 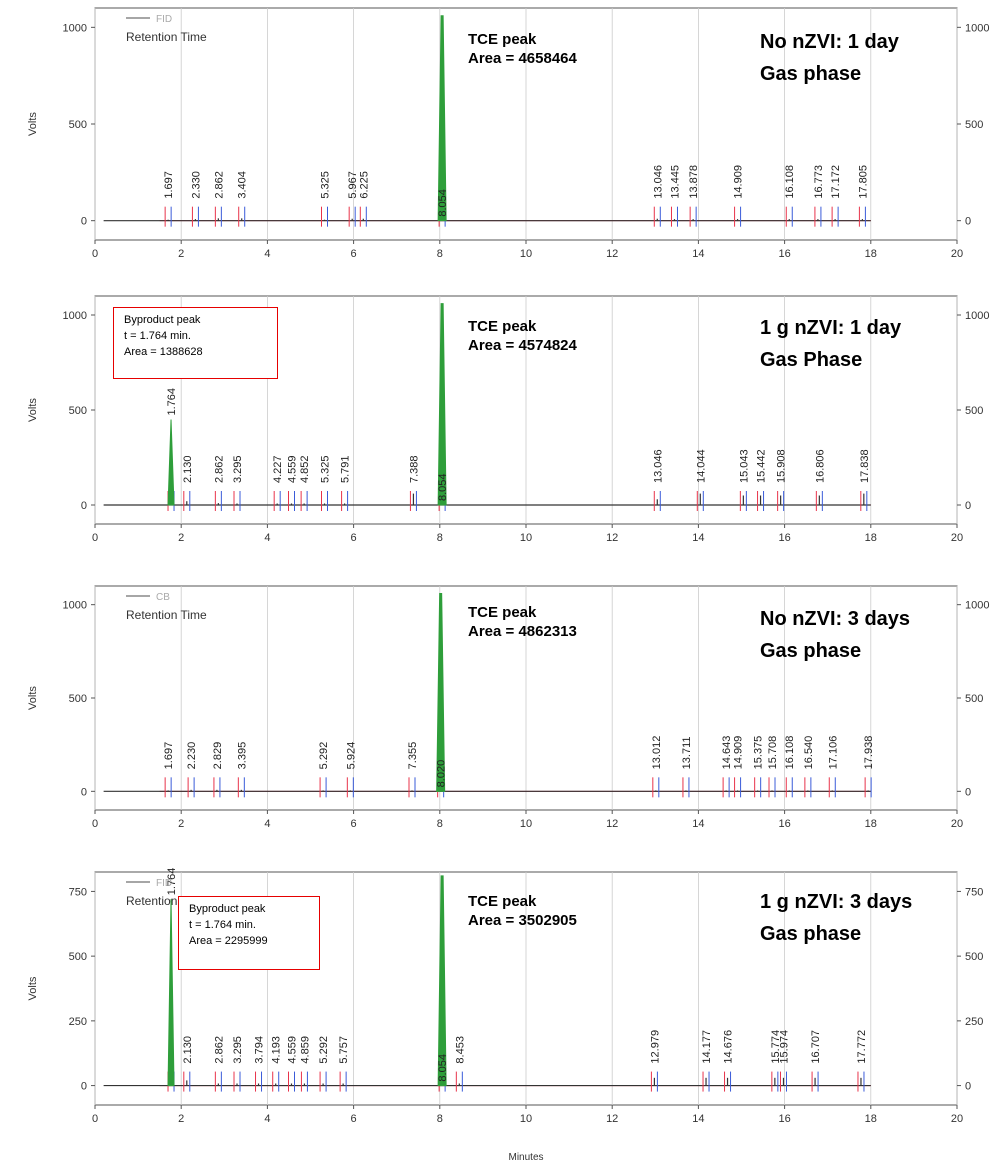 What do you see at coordinates (305, 469) in the screenshot?
I see `peak-label: 4.852` at bounding box center [305, 469].